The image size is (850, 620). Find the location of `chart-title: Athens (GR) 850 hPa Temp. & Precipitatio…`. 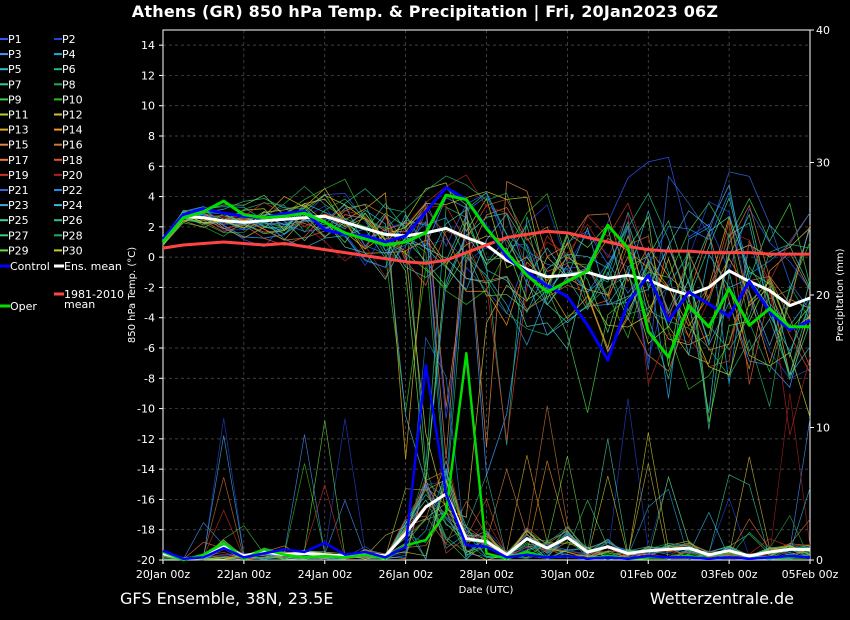

chart-title: Athens (GR) 850 hPa Temp. & Precipitatio… is located at coordinates (425, 11).